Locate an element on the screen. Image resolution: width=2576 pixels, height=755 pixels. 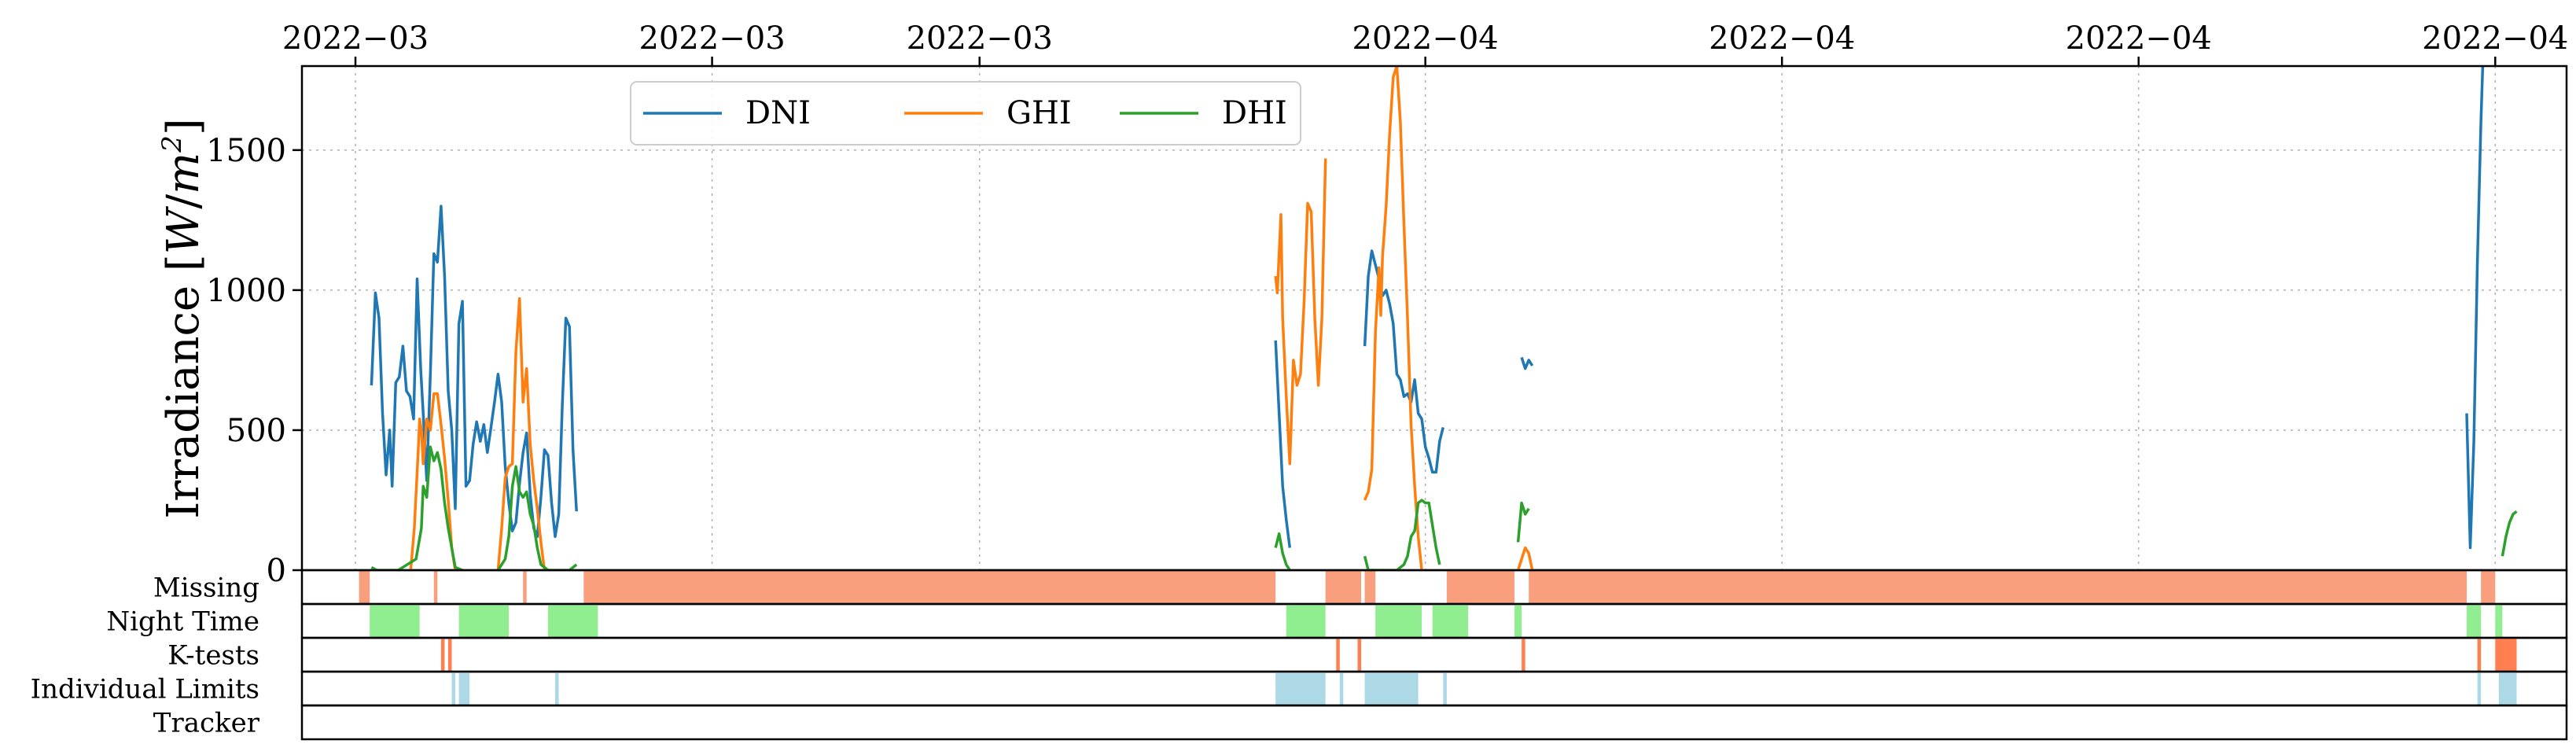
y-tick-label: 1500 is located at coordinates (246, 151).